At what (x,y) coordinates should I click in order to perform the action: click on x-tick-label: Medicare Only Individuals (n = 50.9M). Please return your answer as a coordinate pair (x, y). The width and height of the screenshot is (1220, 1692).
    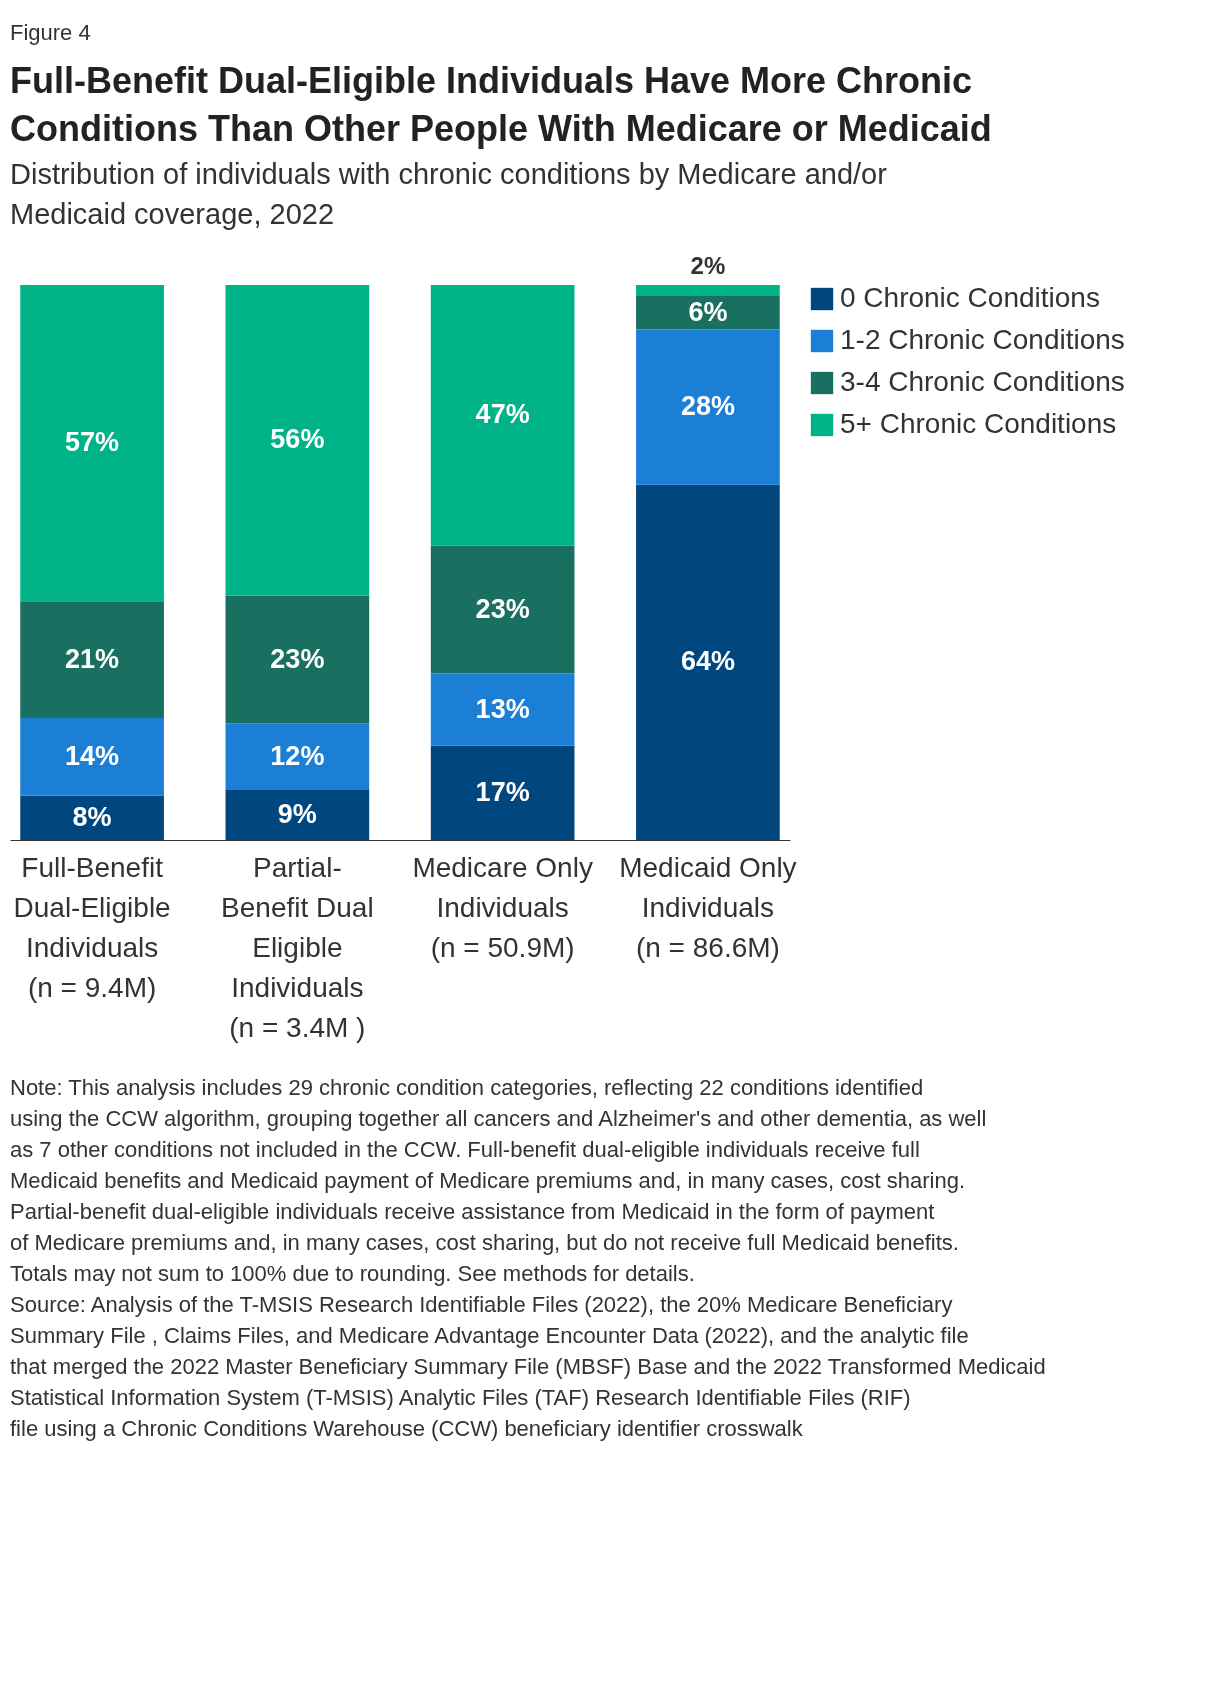
    Looking at the image, I should click on (502, 907).